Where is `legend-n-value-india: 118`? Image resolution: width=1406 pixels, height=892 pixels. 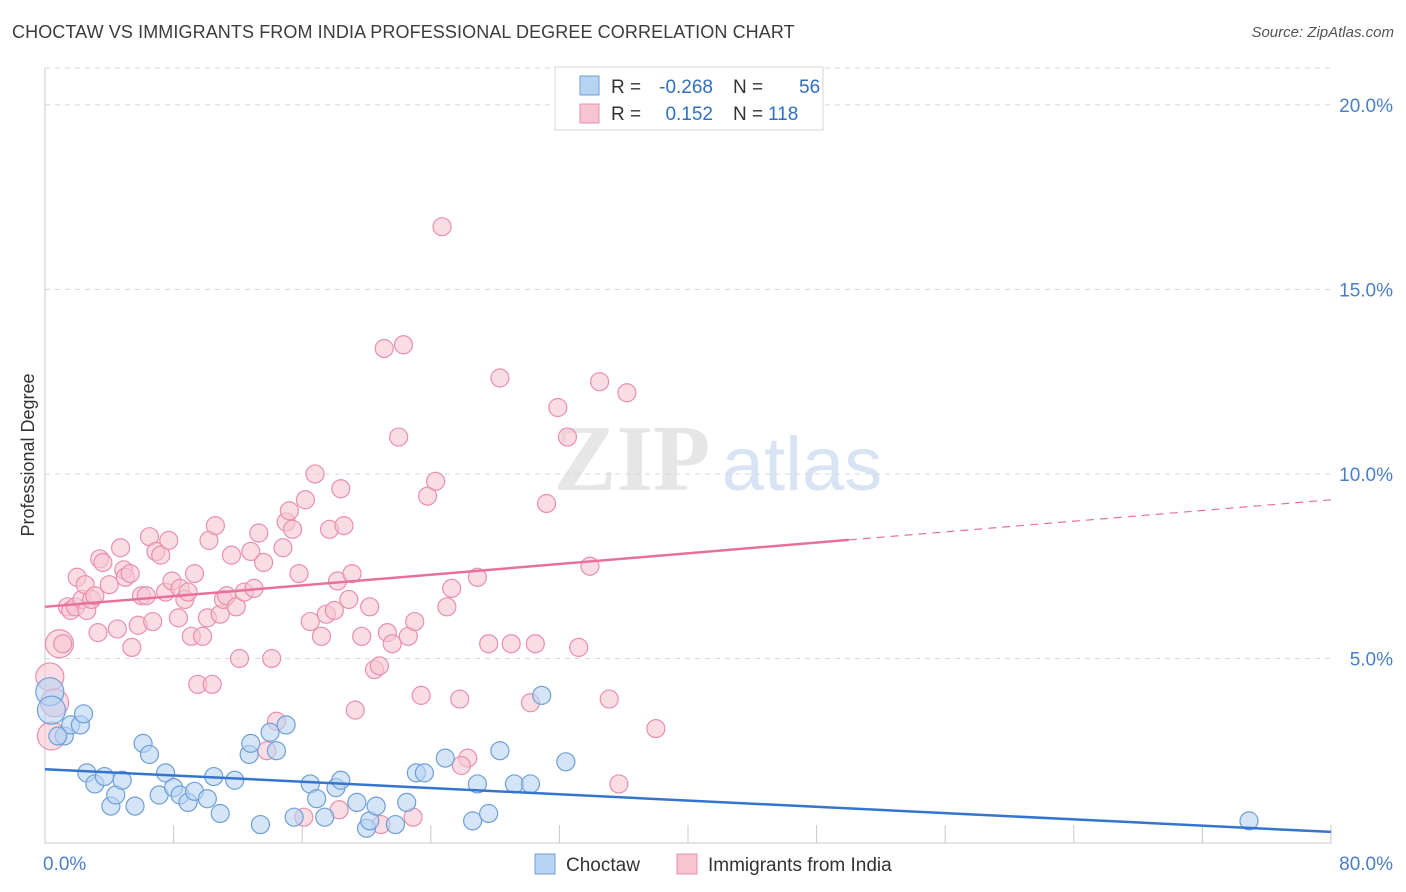
legend-n-value-india: 118 is located at coordinates (783, 114).